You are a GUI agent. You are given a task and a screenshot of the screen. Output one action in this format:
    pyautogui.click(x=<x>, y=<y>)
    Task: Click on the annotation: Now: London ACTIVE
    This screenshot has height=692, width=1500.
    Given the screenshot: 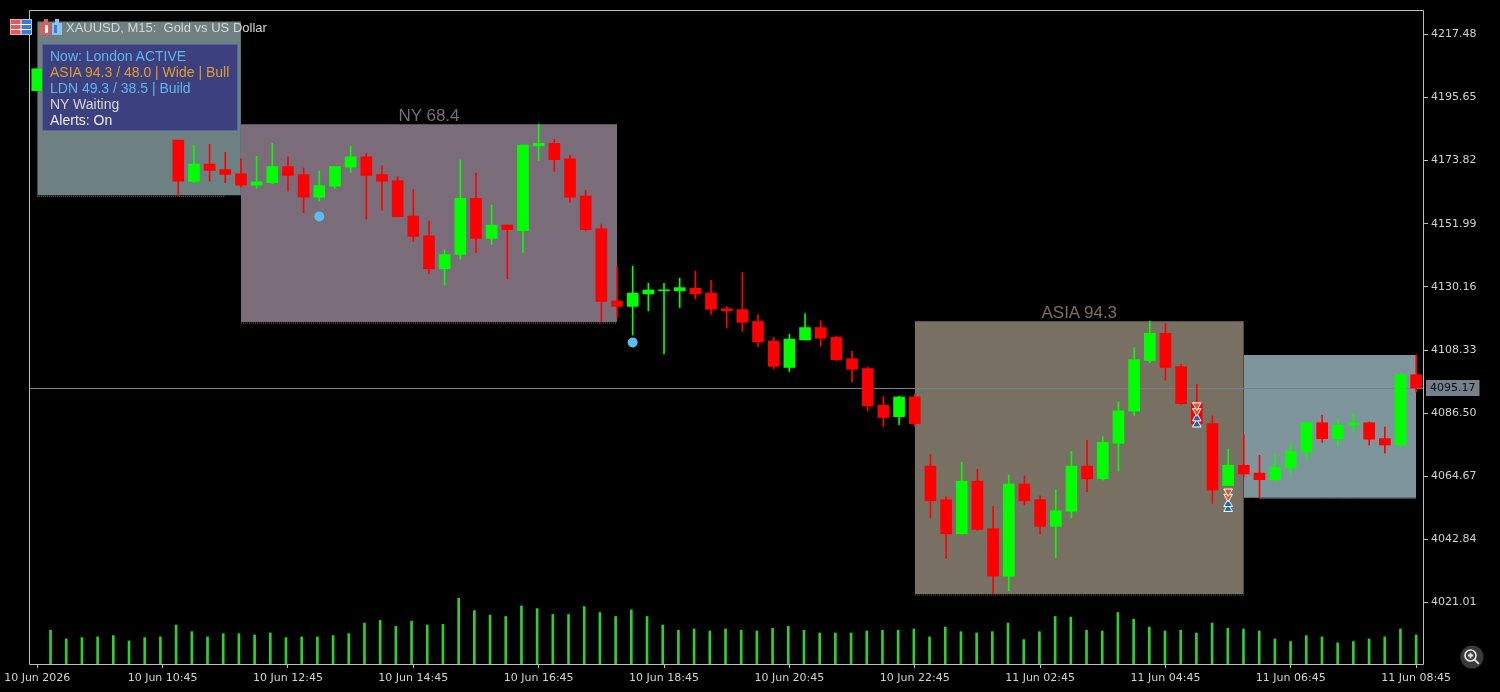 What is the action you would take?
    pyautogui.click(x=119, y=56)
    